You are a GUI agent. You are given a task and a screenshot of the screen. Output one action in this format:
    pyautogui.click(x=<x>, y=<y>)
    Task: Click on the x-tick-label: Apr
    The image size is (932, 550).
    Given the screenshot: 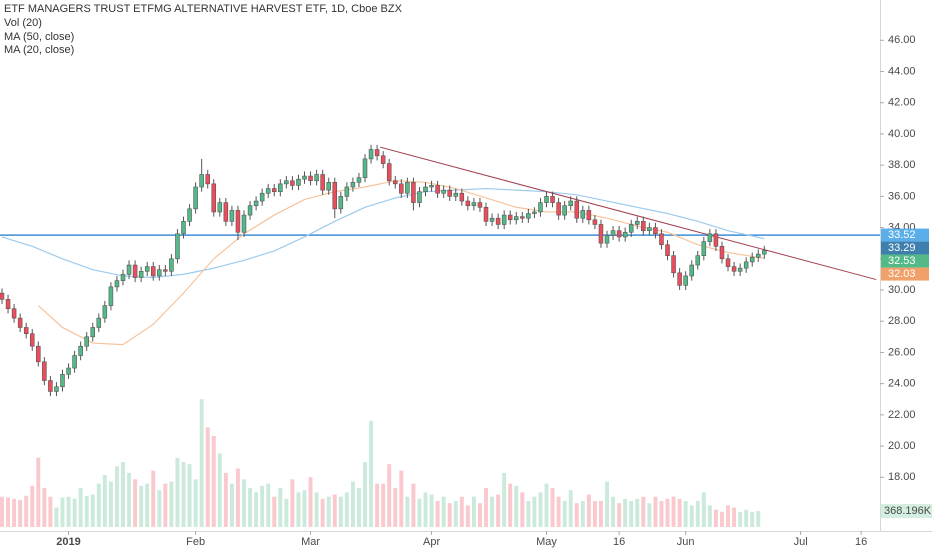 What is the action you would take?
    pyautogui.click(x=431, y=542)
    